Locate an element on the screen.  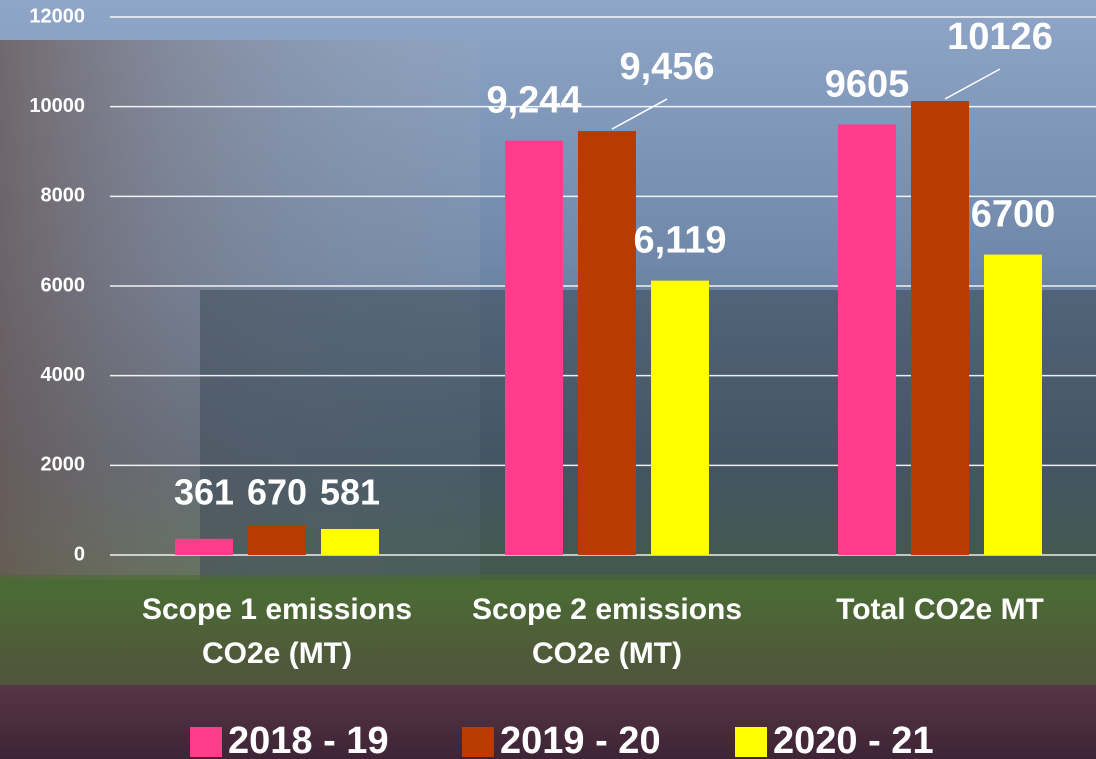
data-label: 670 is located at coordinates (277, 491).